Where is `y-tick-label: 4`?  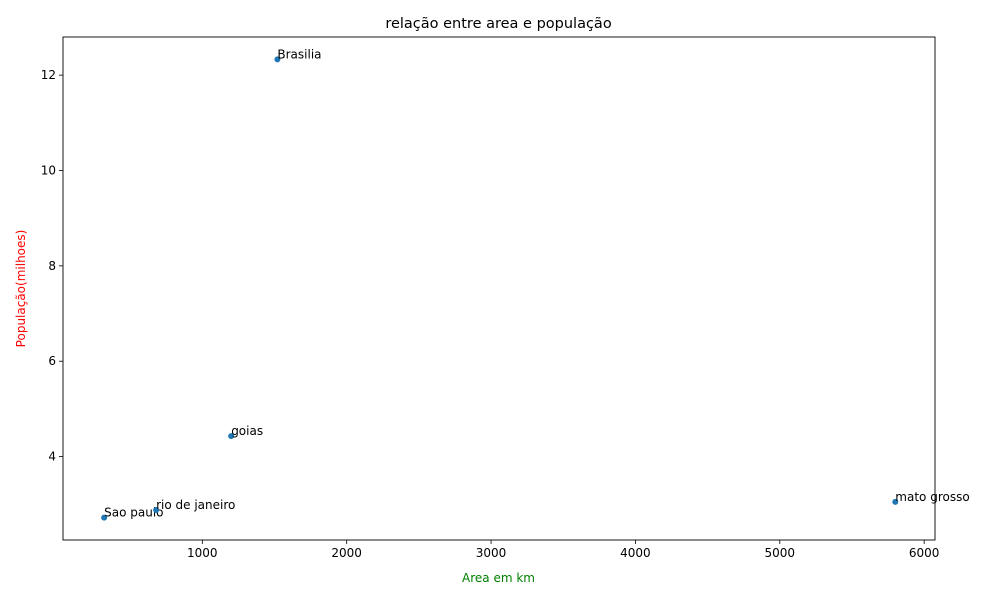
y-tick-label: 4 is located at coordinates (52, 457).